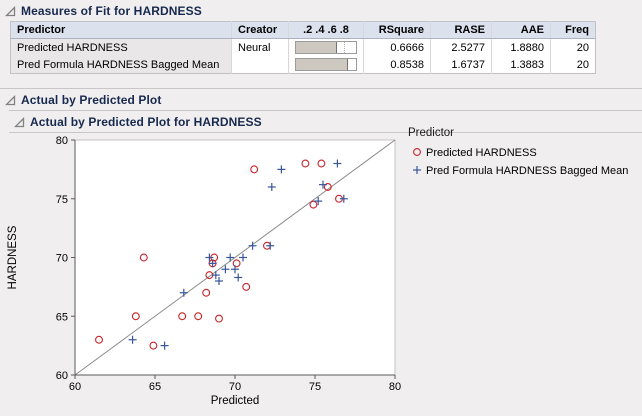 The width and height of the screenshot is (642, 416). Describe the element at coordinates (235, 401) in the screenshot. I see `x-axis-title: Predicted` at that location.